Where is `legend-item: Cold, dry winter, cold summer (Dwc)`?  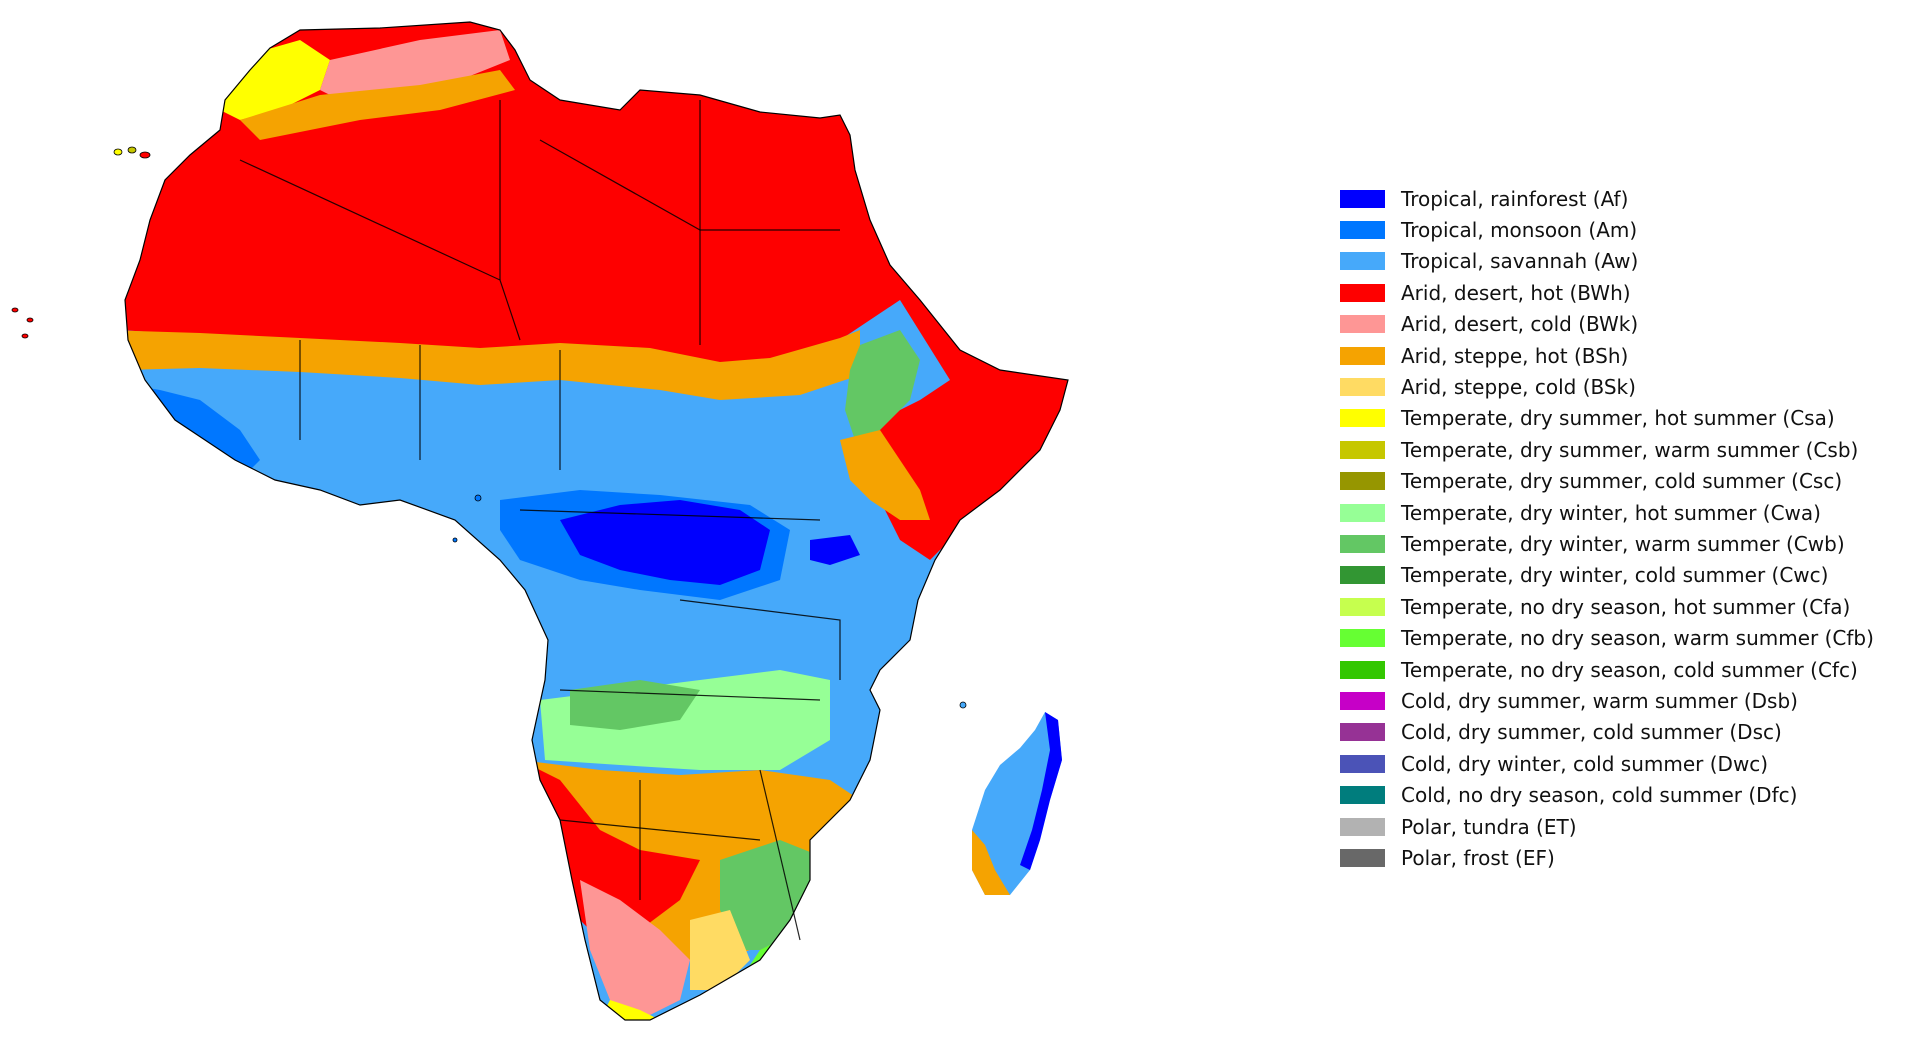 legend-item: Cold, dry winter, cold summer (Dwc) is located at coordinates (1620, 763).